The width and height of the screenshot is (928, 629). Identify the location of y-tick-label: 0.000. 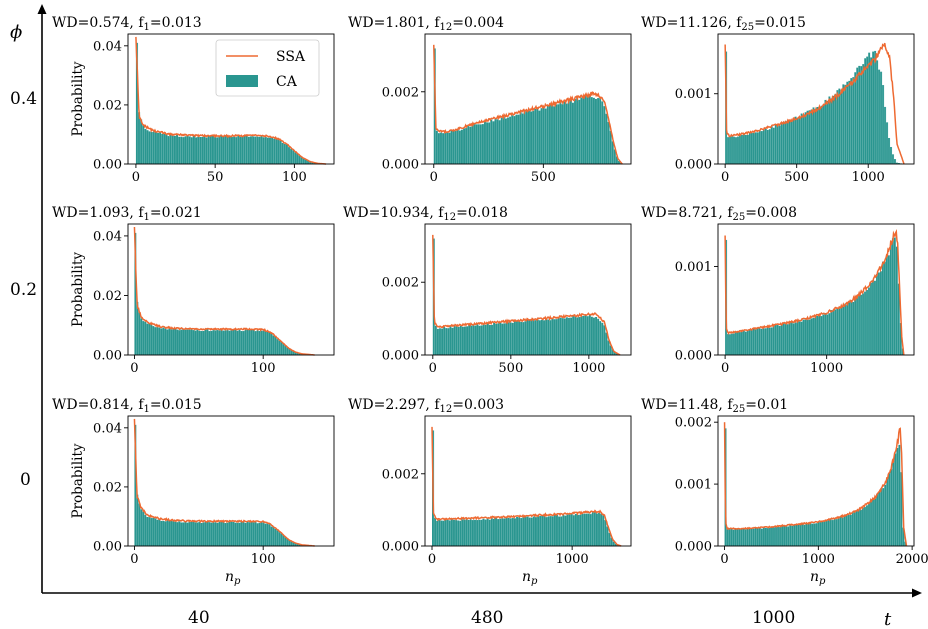
(693, 165).